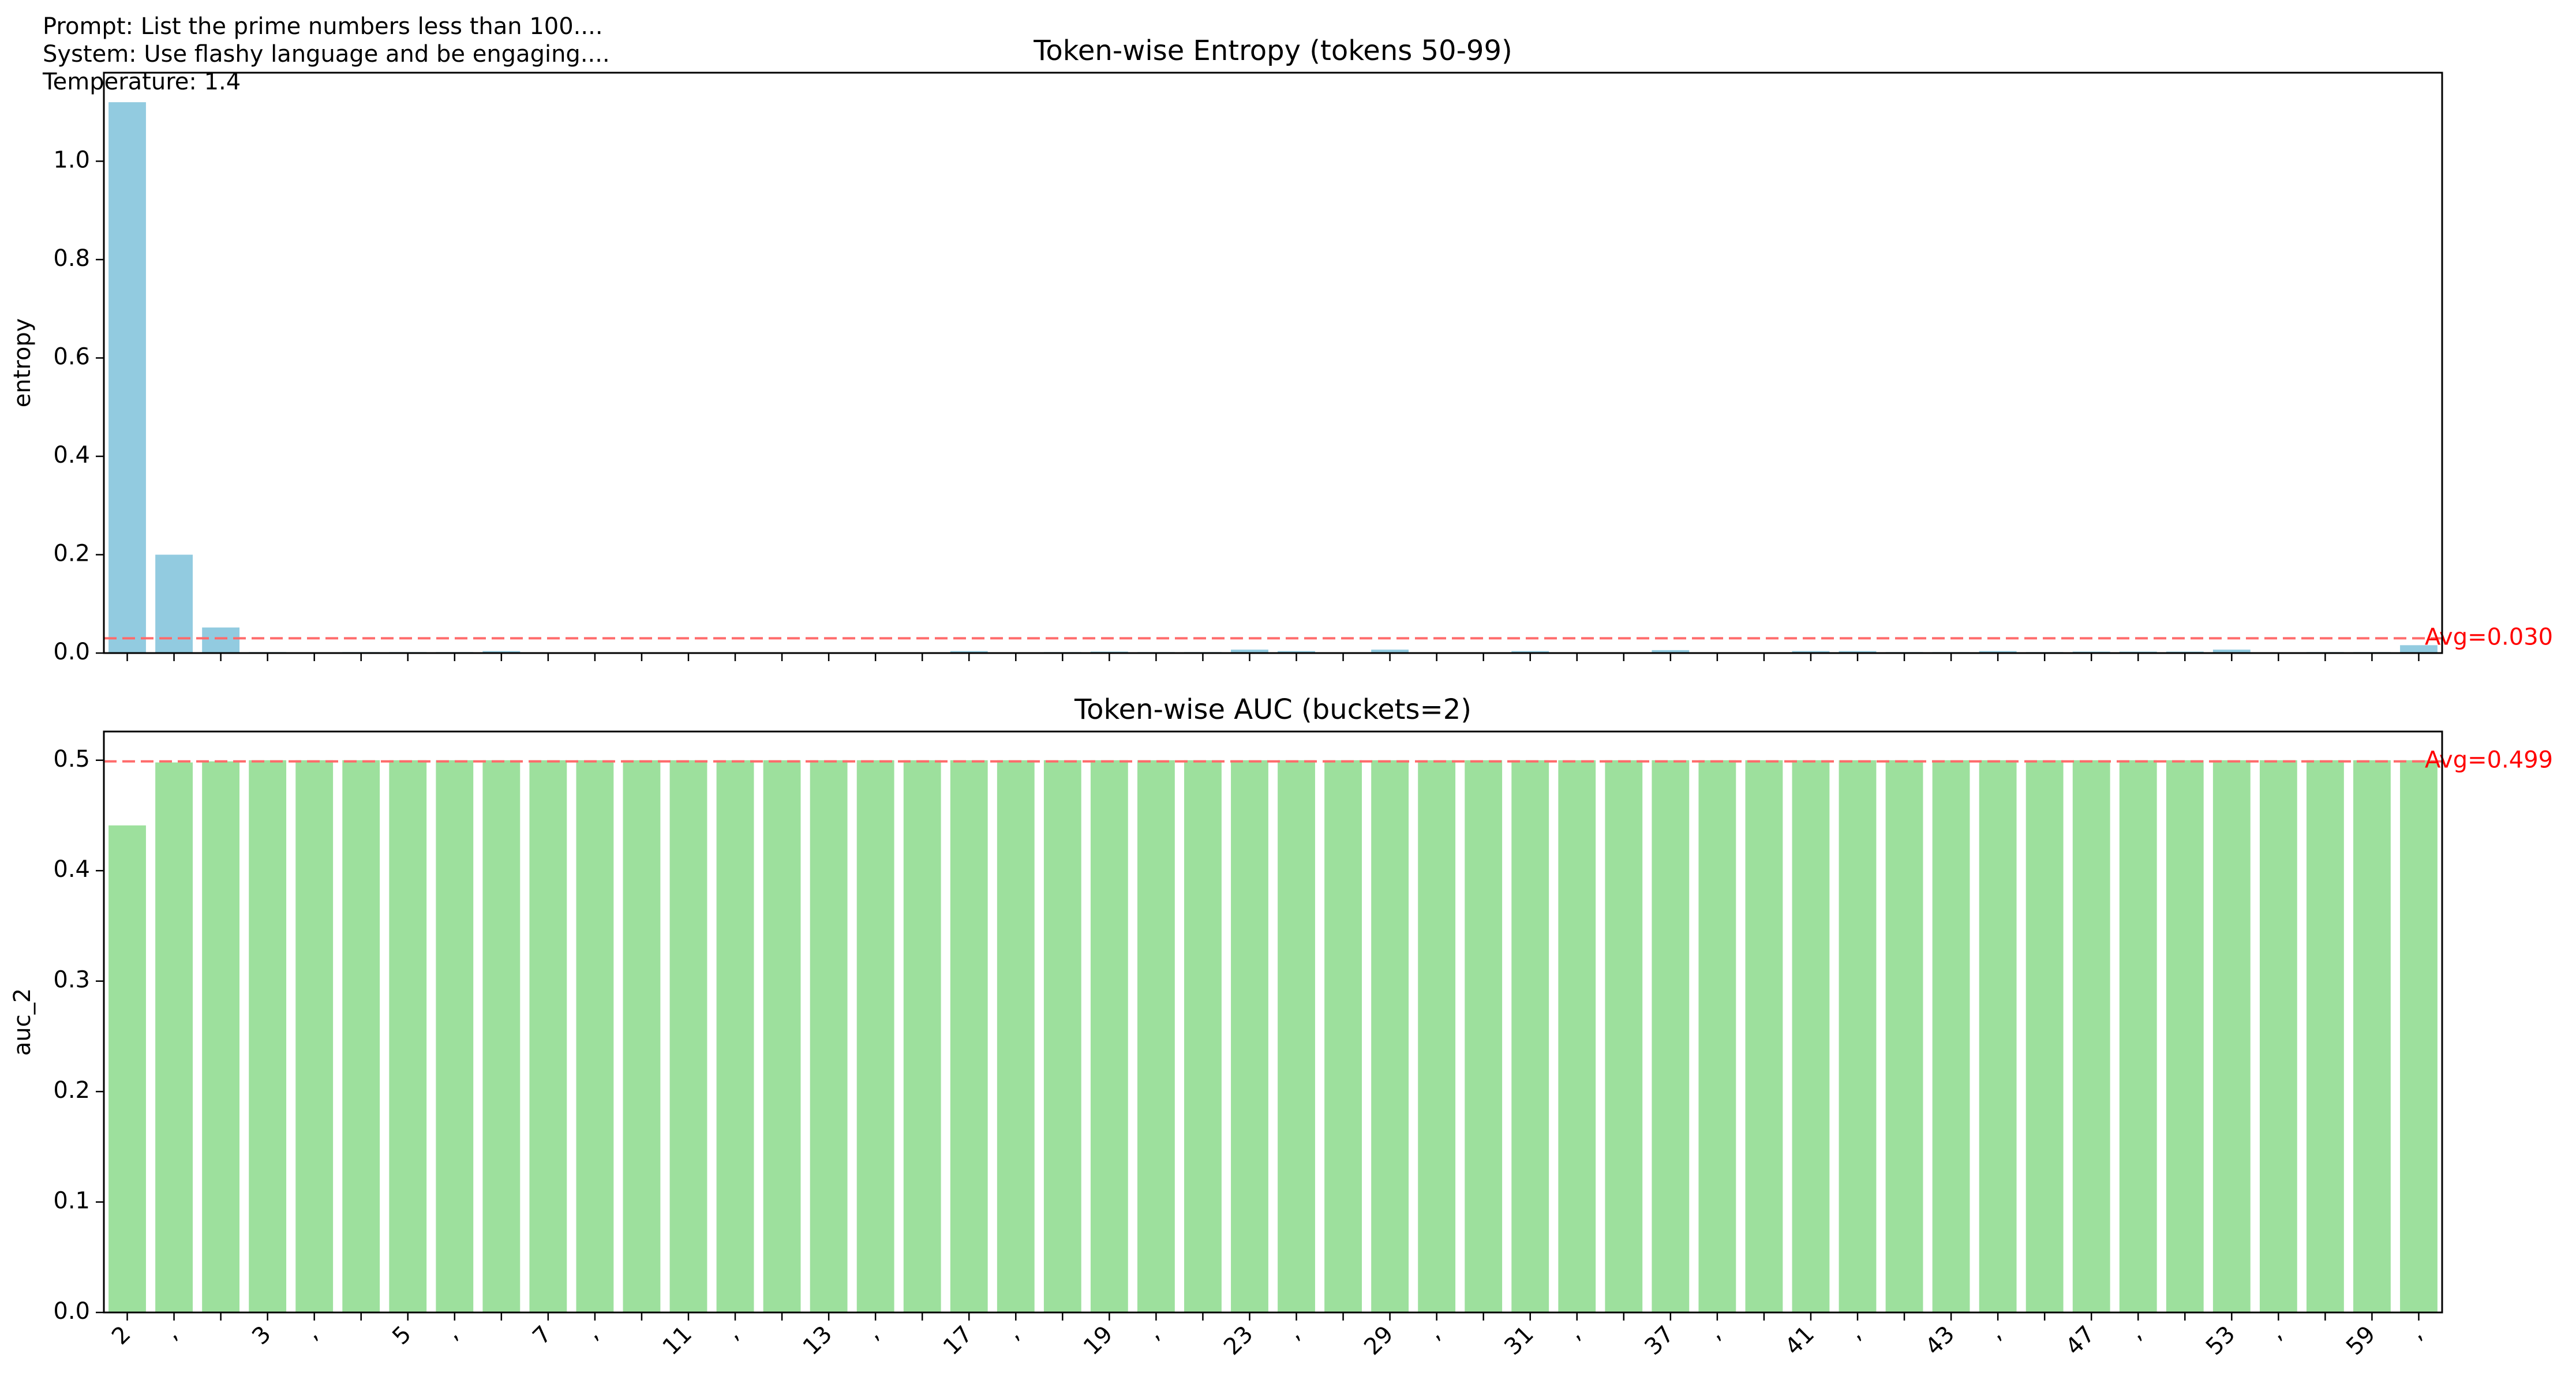  What do you see at coordinates (23, 1022) in the screenshot?
I see `y-axis-label: auc_2` at bounding box center [23, 1022].